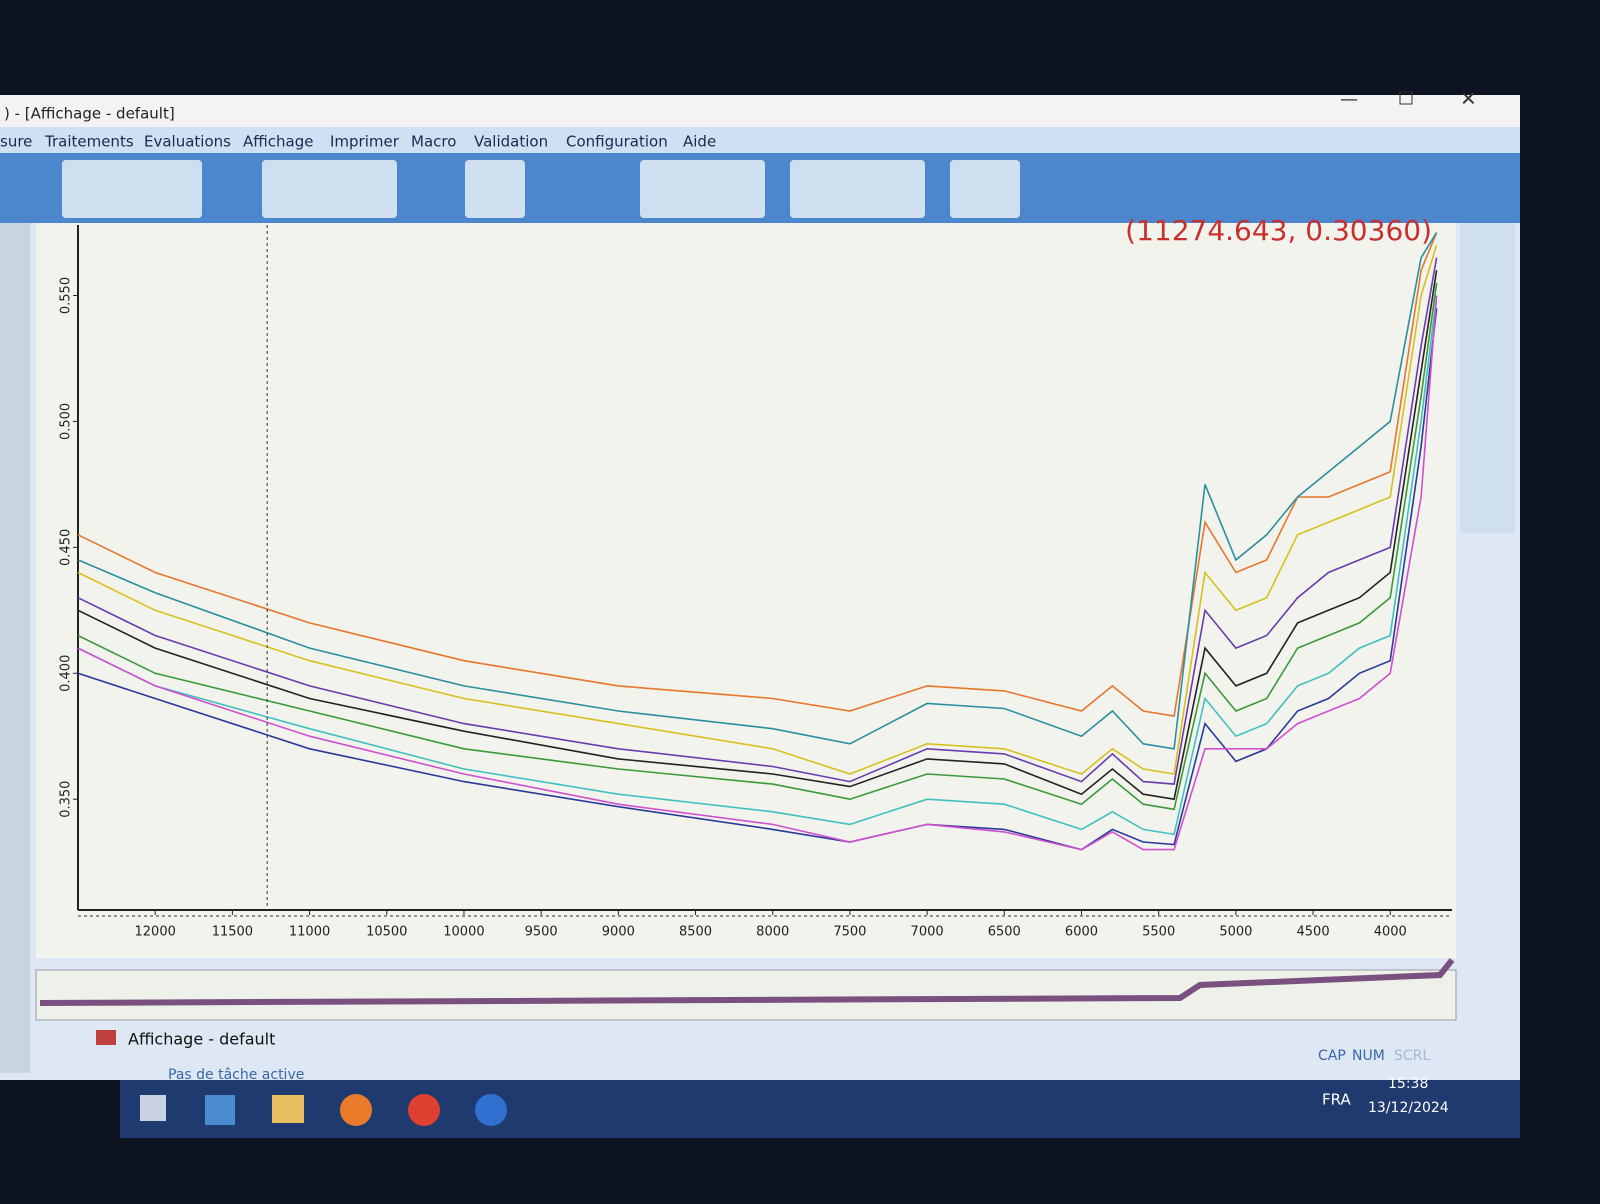 The height and width of the screenshot is (1204, 1600). What do you see at coordinates (1412, 1056) in the screenshot?
I see `status-scrl: SCRL` at bounding box center [1412, 1056].